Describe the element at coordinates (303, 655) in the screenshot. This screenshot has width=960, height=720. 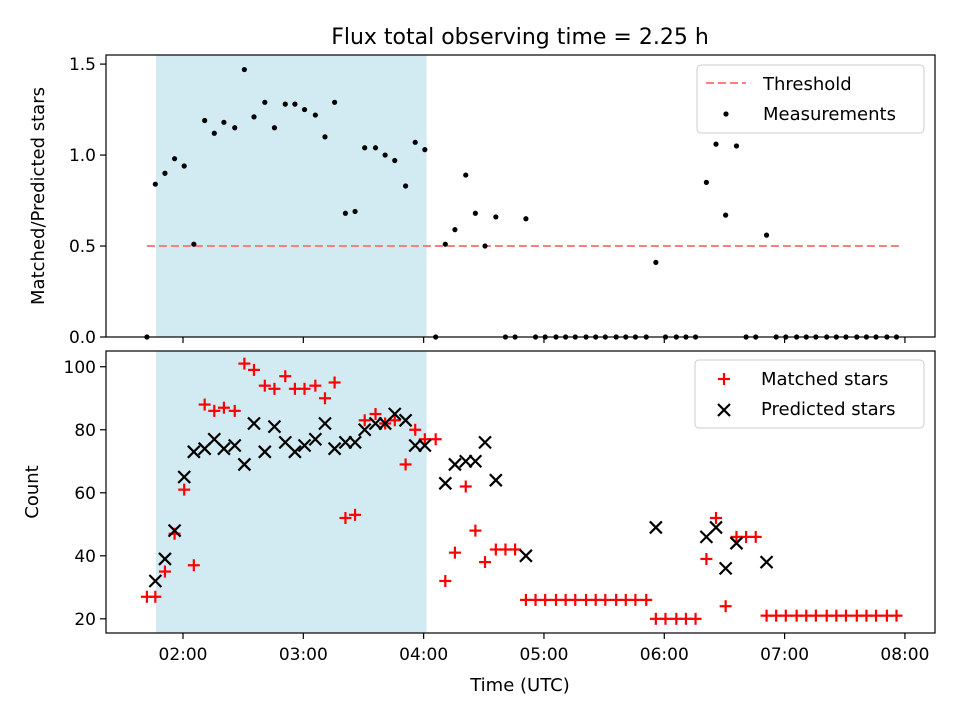
I see `x-tick-label: 03:00` at that location.